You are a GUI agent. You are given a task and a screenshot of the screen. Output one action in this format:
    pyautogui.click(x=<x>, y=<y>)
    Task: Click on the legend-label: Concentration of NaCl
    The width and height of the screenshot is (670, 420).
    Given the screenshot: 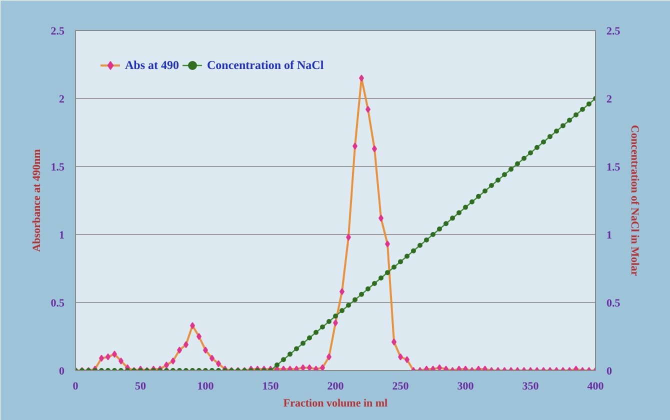 What is the action you would take?
    pyautogui.click(x=265, y=65)
    